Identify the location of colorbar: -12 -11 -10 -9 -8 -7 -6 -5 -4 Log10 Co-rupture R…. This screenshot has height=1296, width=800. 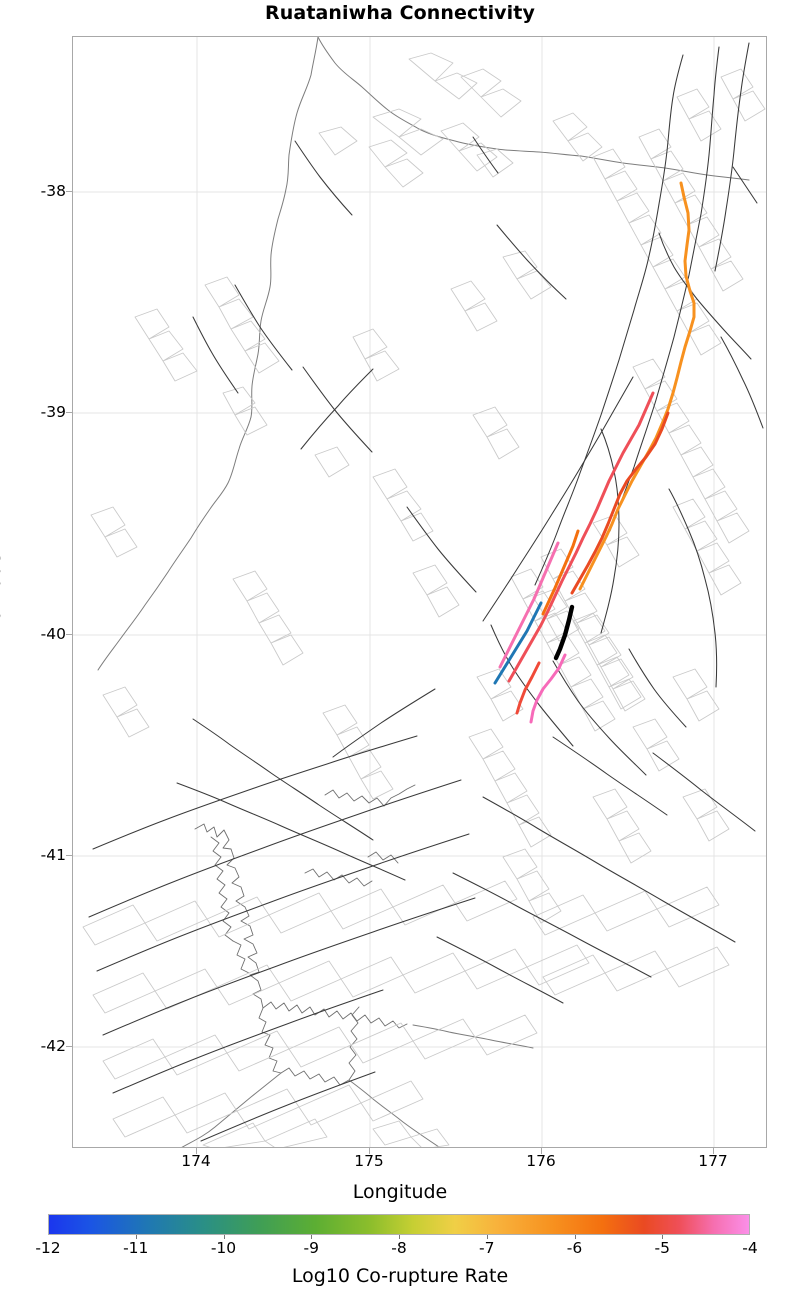
(400, 1253).